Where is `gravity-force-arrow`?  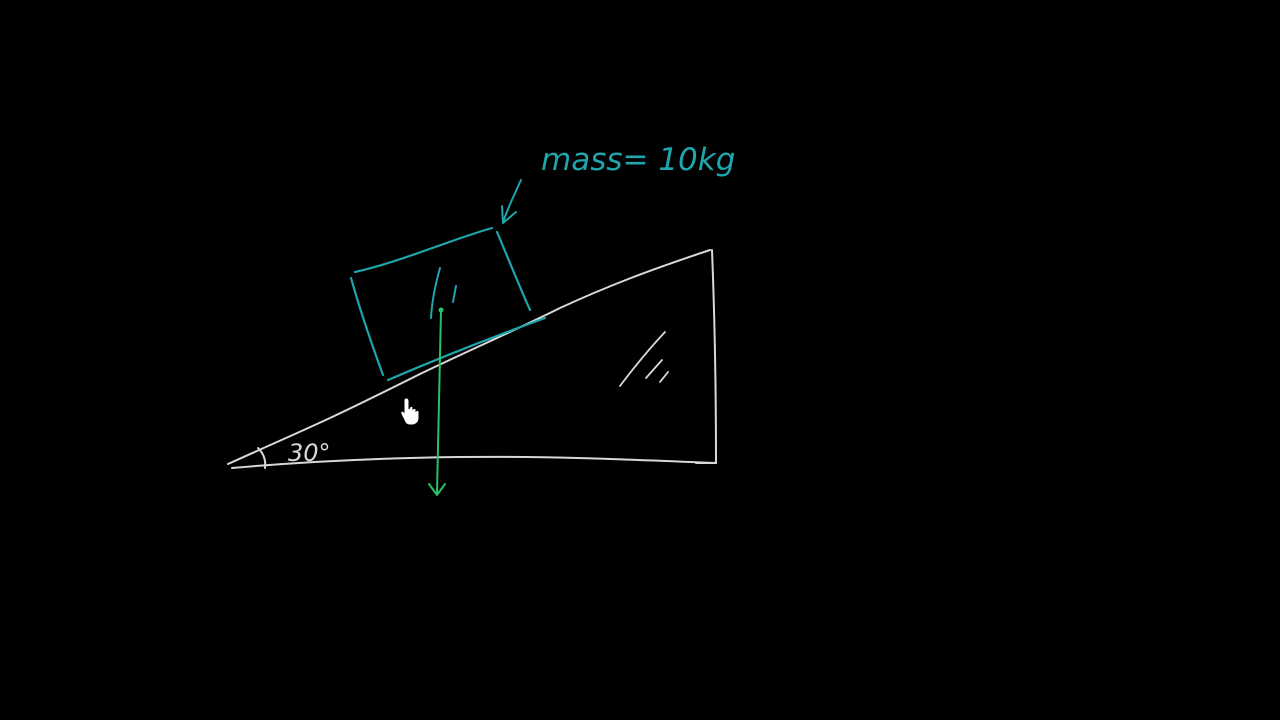 gravity-force-arrow is located at coordinates (437, 401).